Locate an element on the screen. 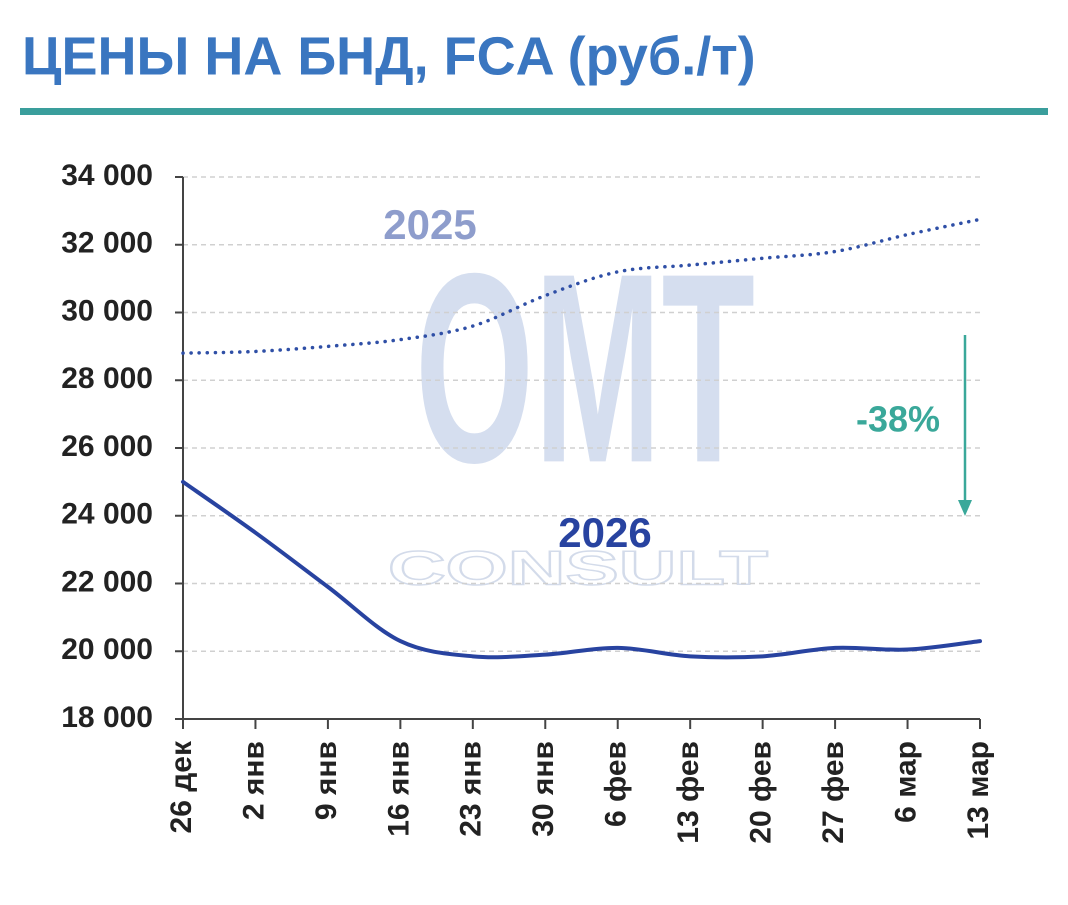 This screenshot has height=905, width=1068. x-tick-label: 6 мар is located at coordinates (905, 782).